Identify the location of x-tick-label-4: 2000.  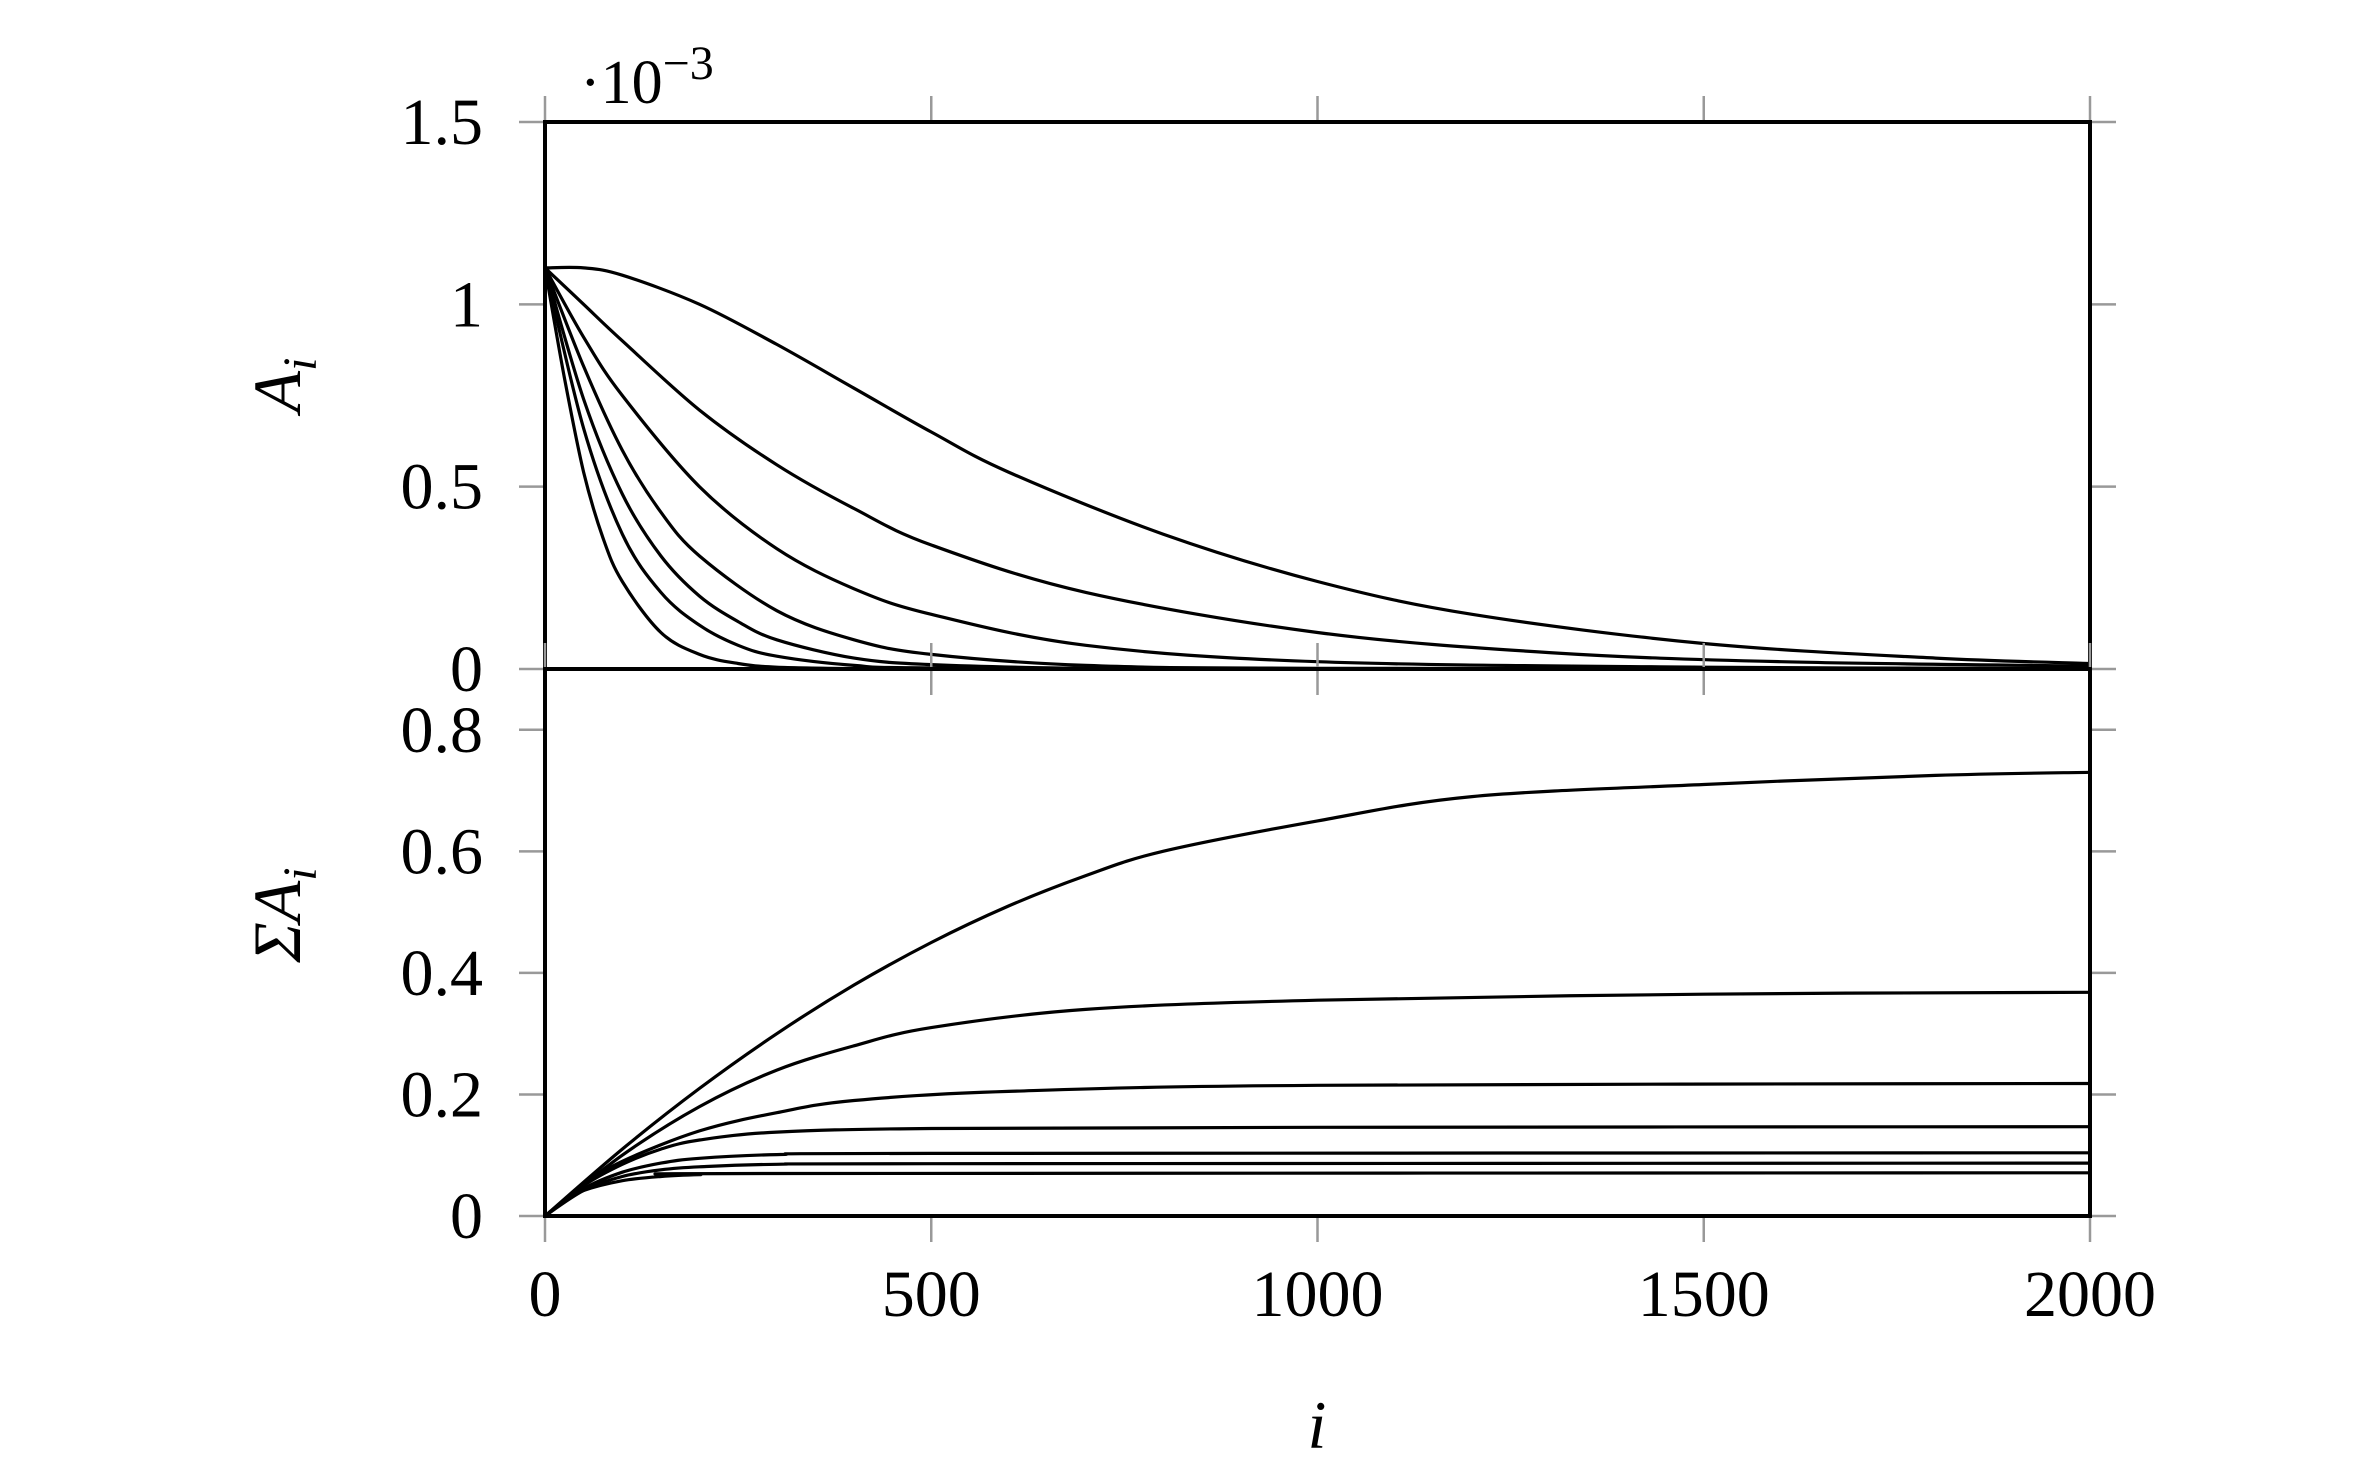
(2090, 1294).